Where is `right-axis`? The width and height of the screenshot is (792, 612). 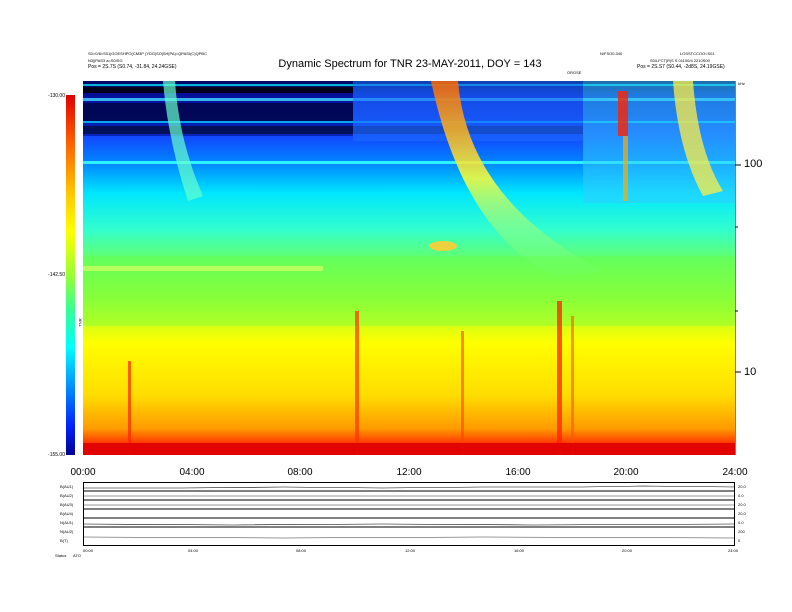
right-axis is located at coordinates (738, 268).